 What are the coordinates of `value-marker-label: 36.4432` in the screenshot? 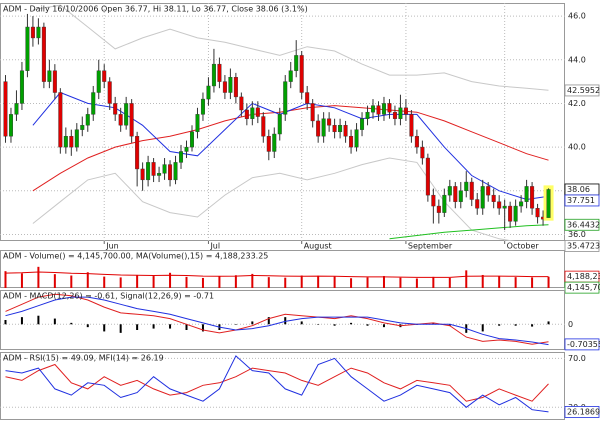 It's located at (583, 224).